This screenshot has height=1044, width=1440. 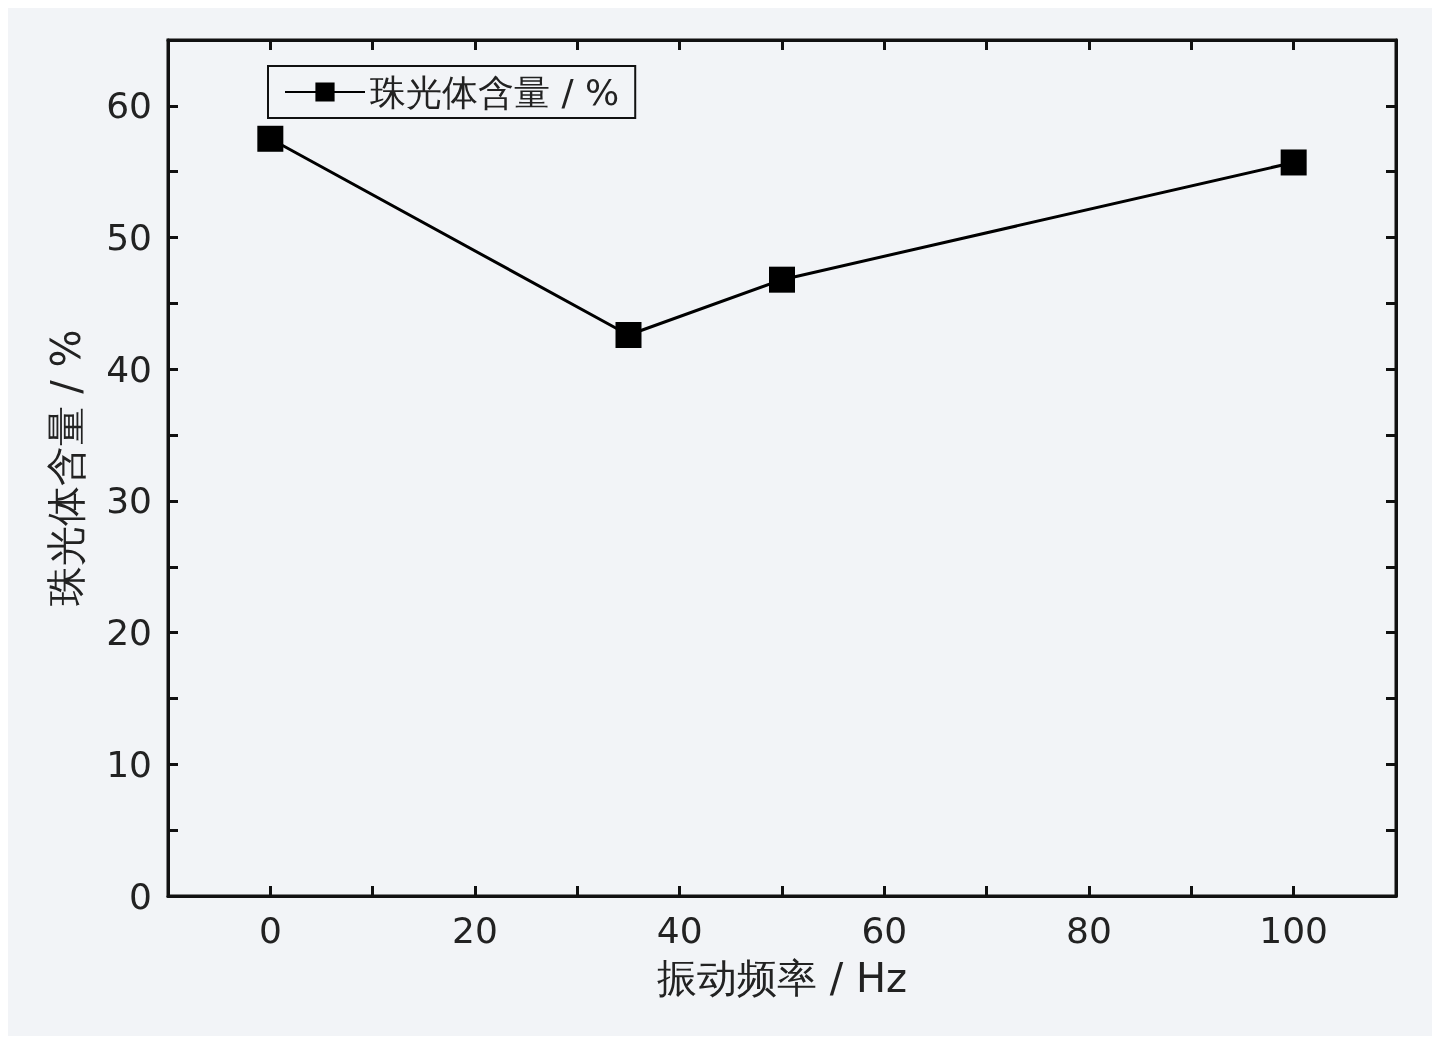 I want to click on x-tick-label: 40, so click(x=679, y=930).